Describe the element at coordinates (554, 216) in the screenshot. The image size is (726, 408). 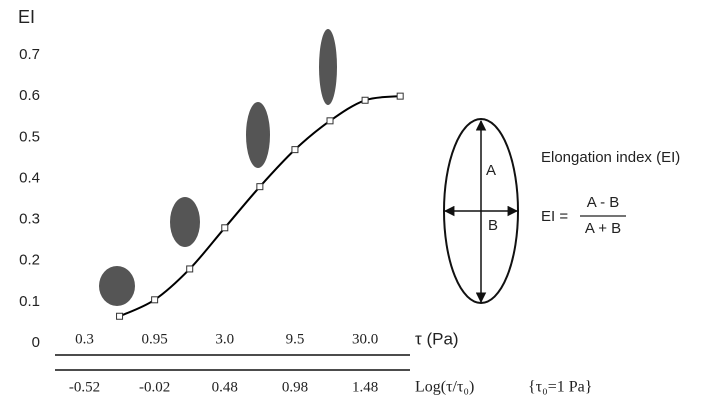
I see `formula-lhs: EI =` at that location.